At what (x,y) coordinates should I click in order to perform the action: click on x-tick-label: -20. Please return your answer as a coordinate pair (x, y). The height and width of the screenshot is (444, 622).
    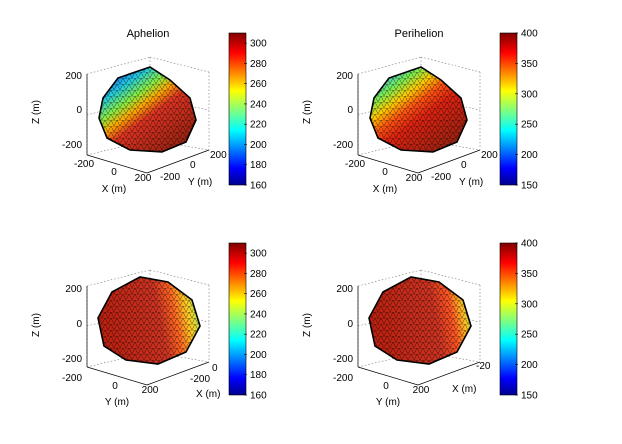
    Looking at the image, I should click on (483, 366).